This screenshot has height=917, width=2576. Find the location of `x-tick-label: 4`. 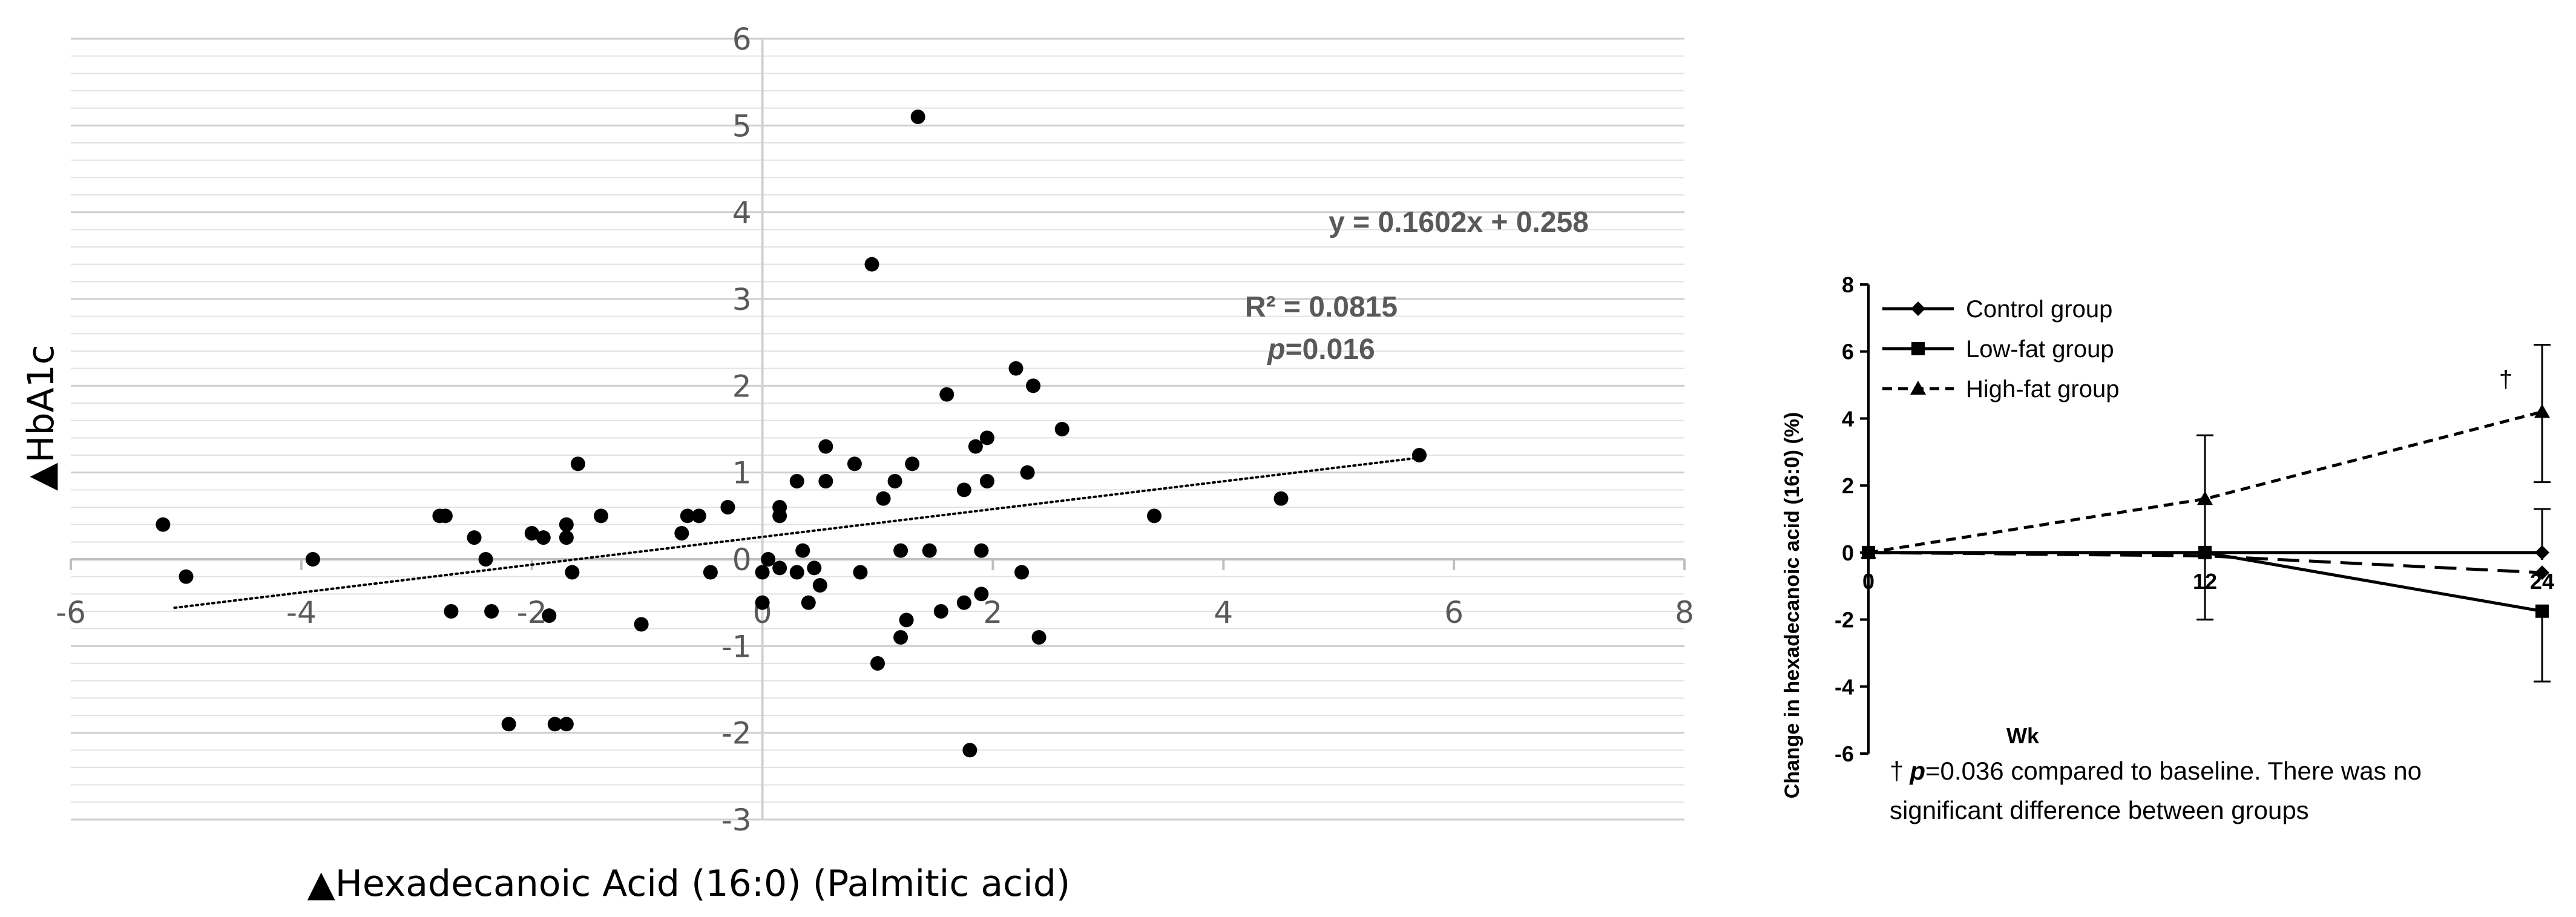

x-tick-label: 4 is located at coordinates (1223, 612).